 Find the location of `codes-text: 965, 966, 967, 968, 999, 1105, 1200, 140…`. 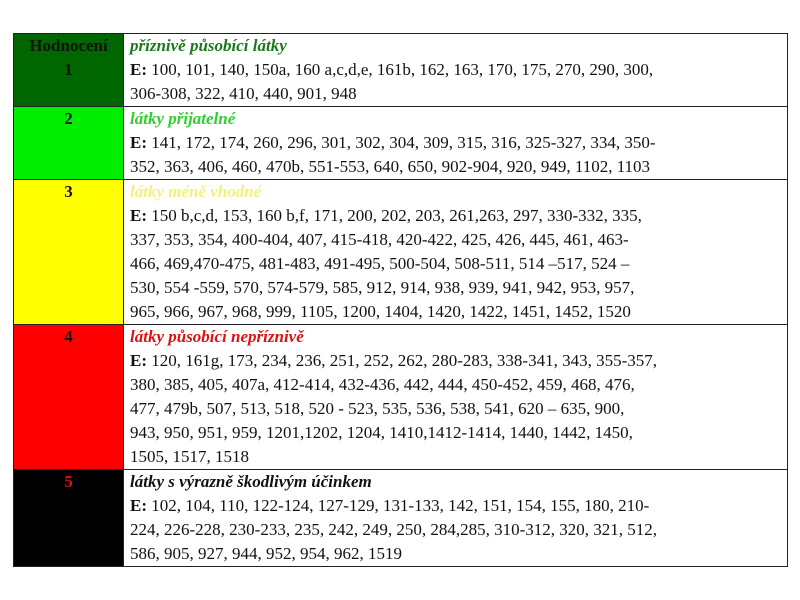

codes-text: 965, 966, 967, 968, 999, 1105, 1200, 140… is located at coordinates (380, 311).